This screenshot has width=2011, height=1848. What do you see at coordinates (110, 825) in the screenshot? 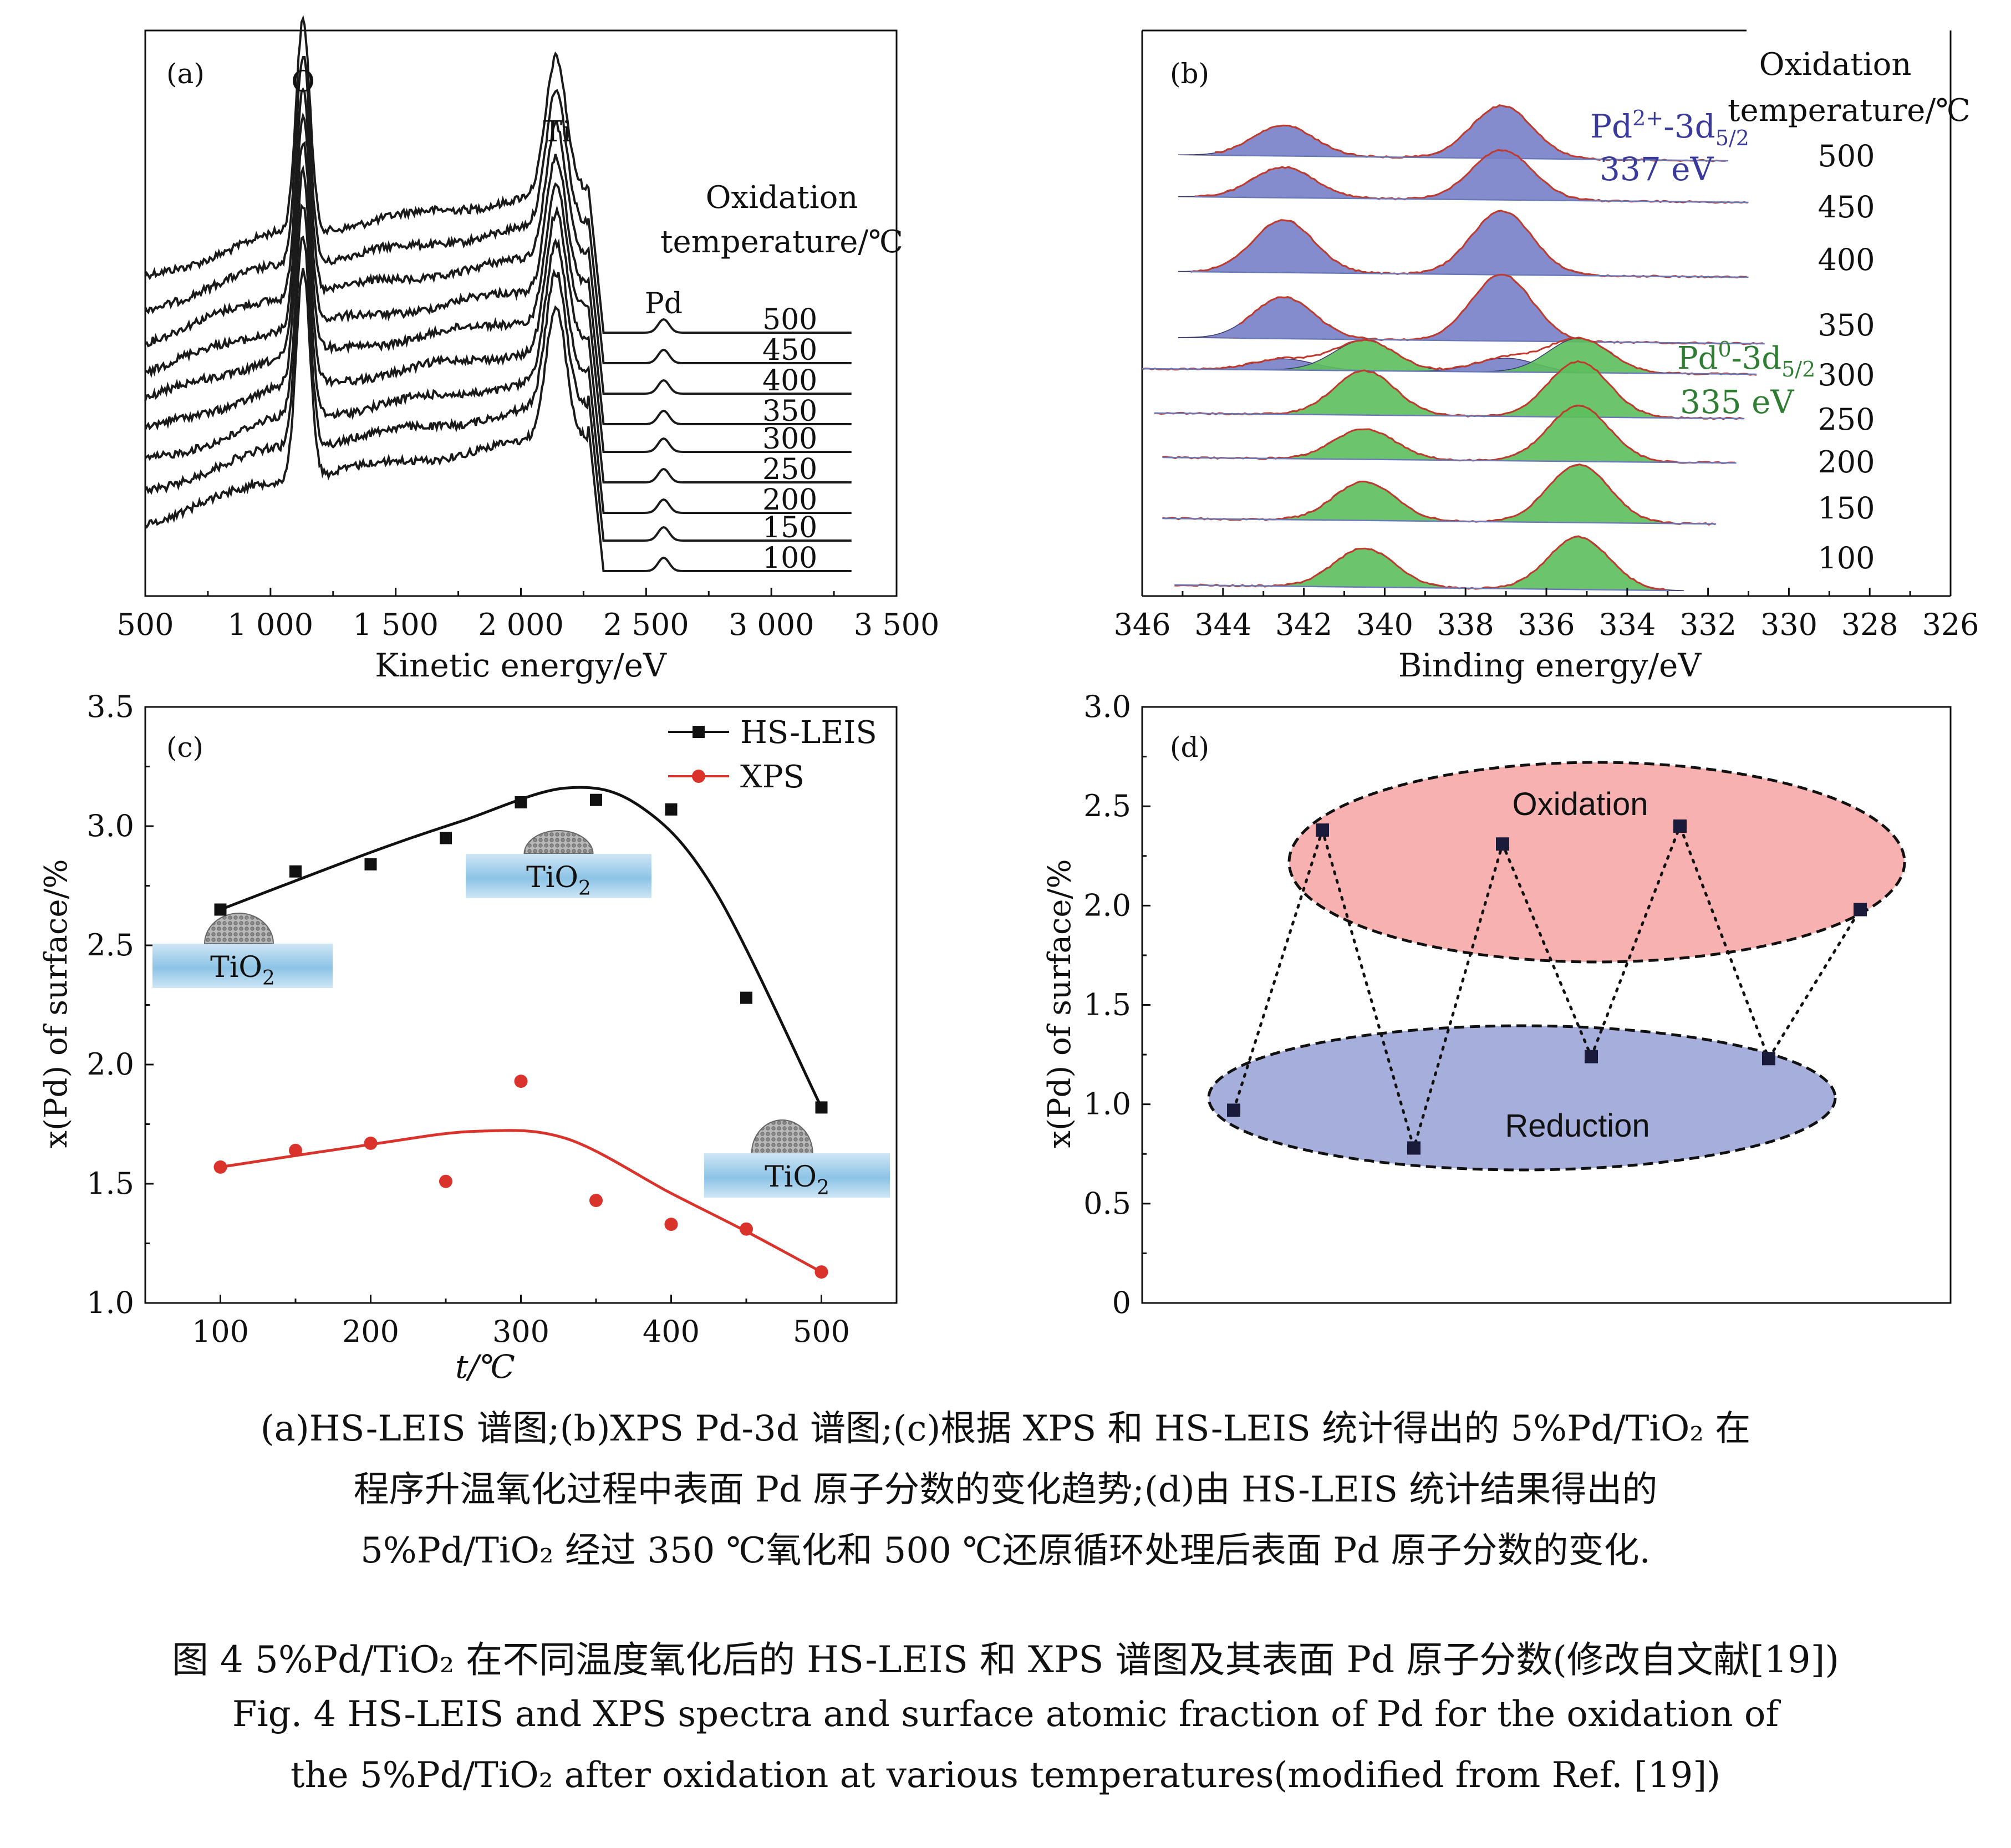
I see `panel-c-y-tick-label: 3.0` at bounding box center [110, 825].